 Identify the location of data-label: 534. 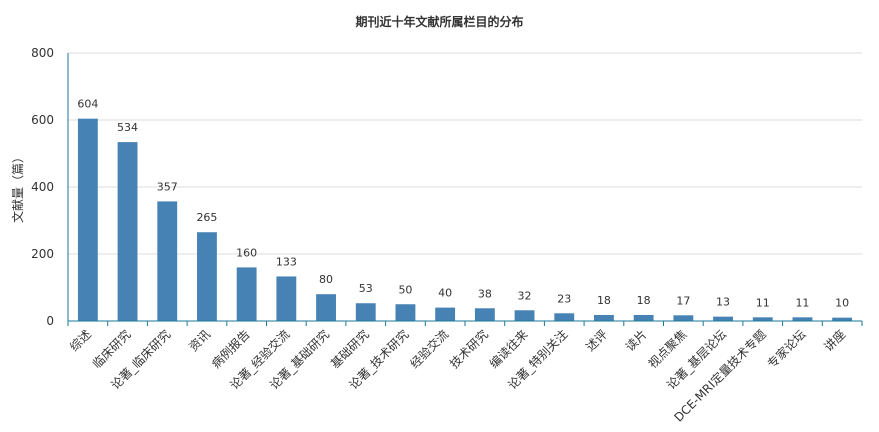
(127, 127).